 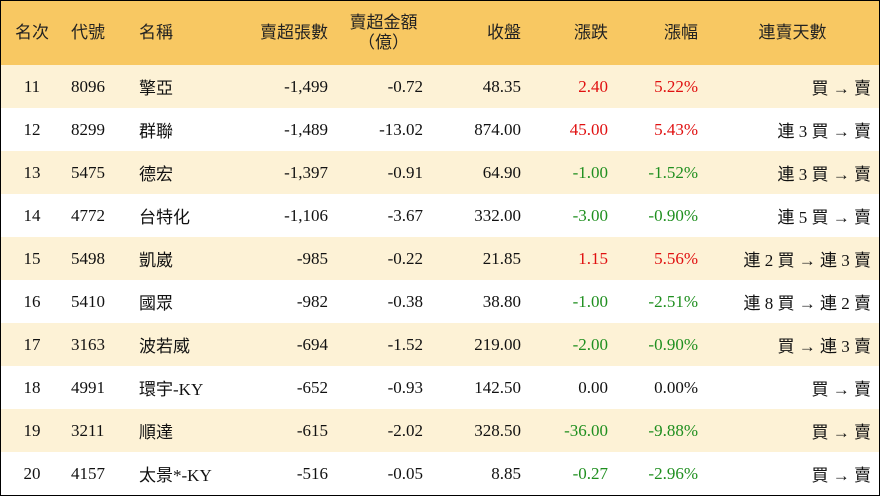 What do you see at coordinates (676, 86) in the screenshot?
I see `table-cell: 5.22%` at bounding box center [676, 86].